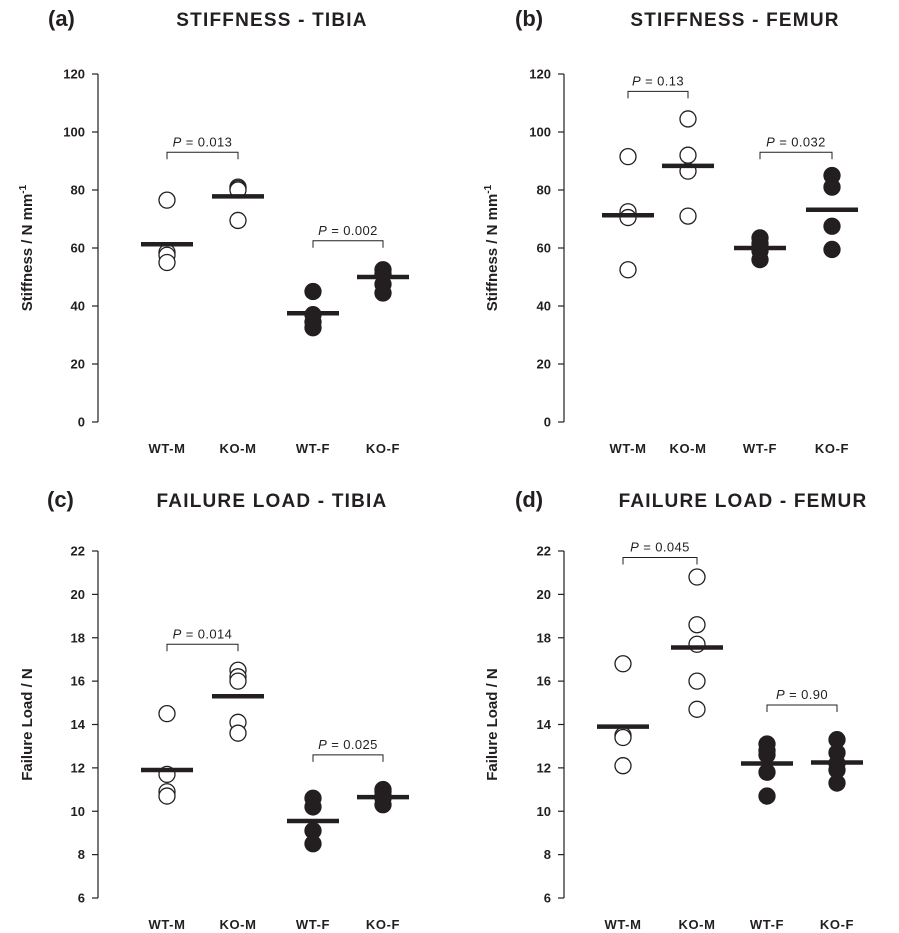 The width and height of the screenshot is (899, 933). Describe the element at coordinates (540, 74) in the screenshot. I see `p1-y-tick-label: 120` at that location.